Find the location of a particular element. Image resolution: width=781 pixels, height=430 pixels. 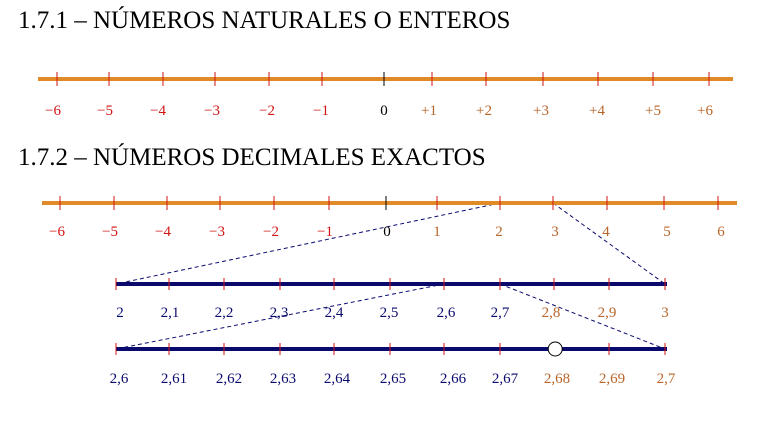

tick-label-decimales-decimas-6: 2,6 is located at coordinates (446, 313).